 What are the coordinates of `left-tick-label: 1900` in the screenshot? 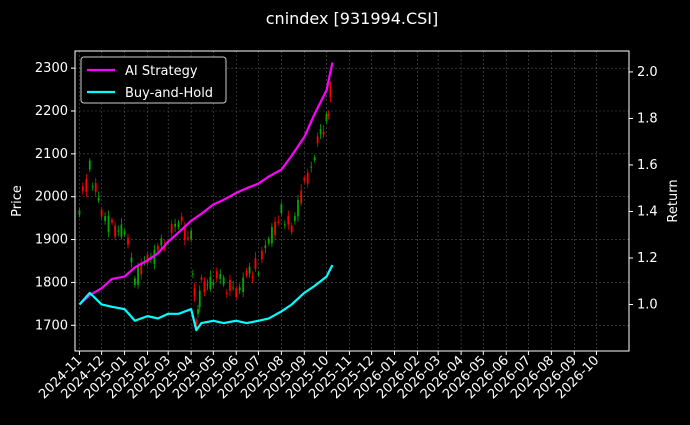 It's located at (51, 240).